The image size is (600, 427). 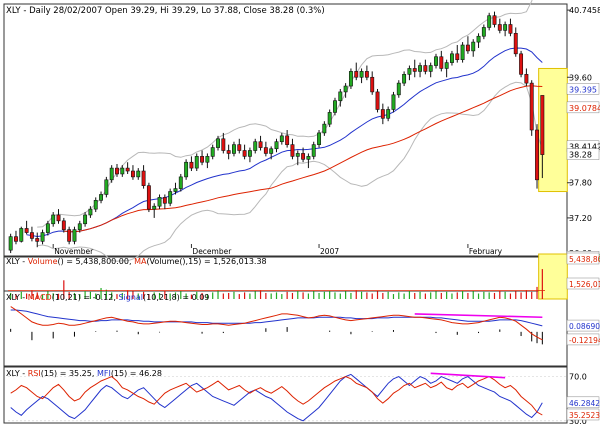 What do you see at coordinates (277, 250) in the screenshot?
I see `x-axis-labels: November December 2007 February` at bounding box center [277, 250].